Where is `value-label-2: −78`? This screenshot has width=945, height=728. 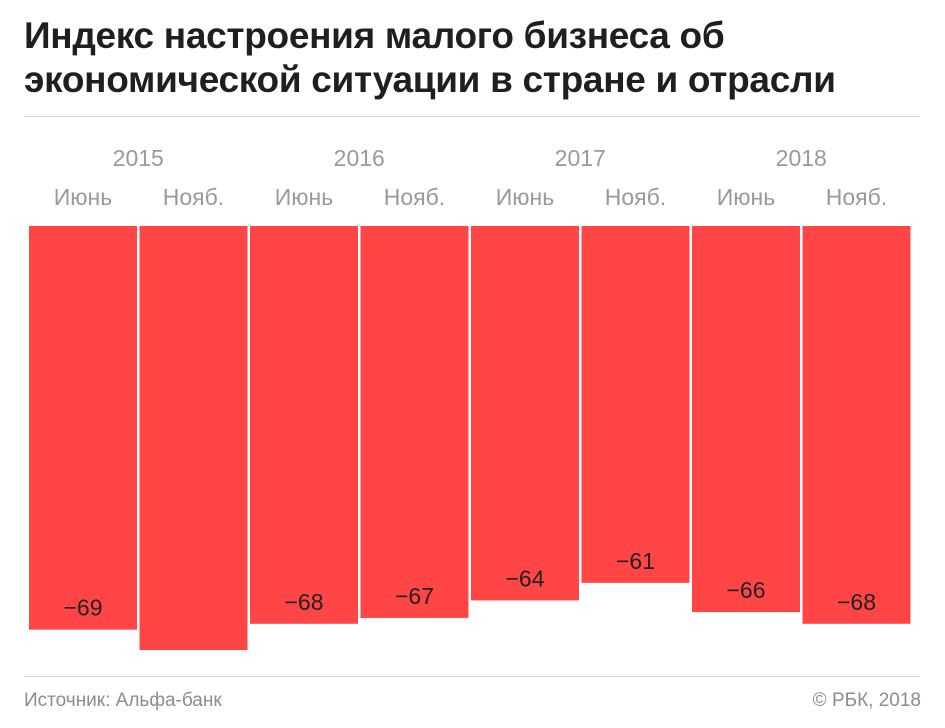
value-label-2: −78 is located at coordinates (193, 648).